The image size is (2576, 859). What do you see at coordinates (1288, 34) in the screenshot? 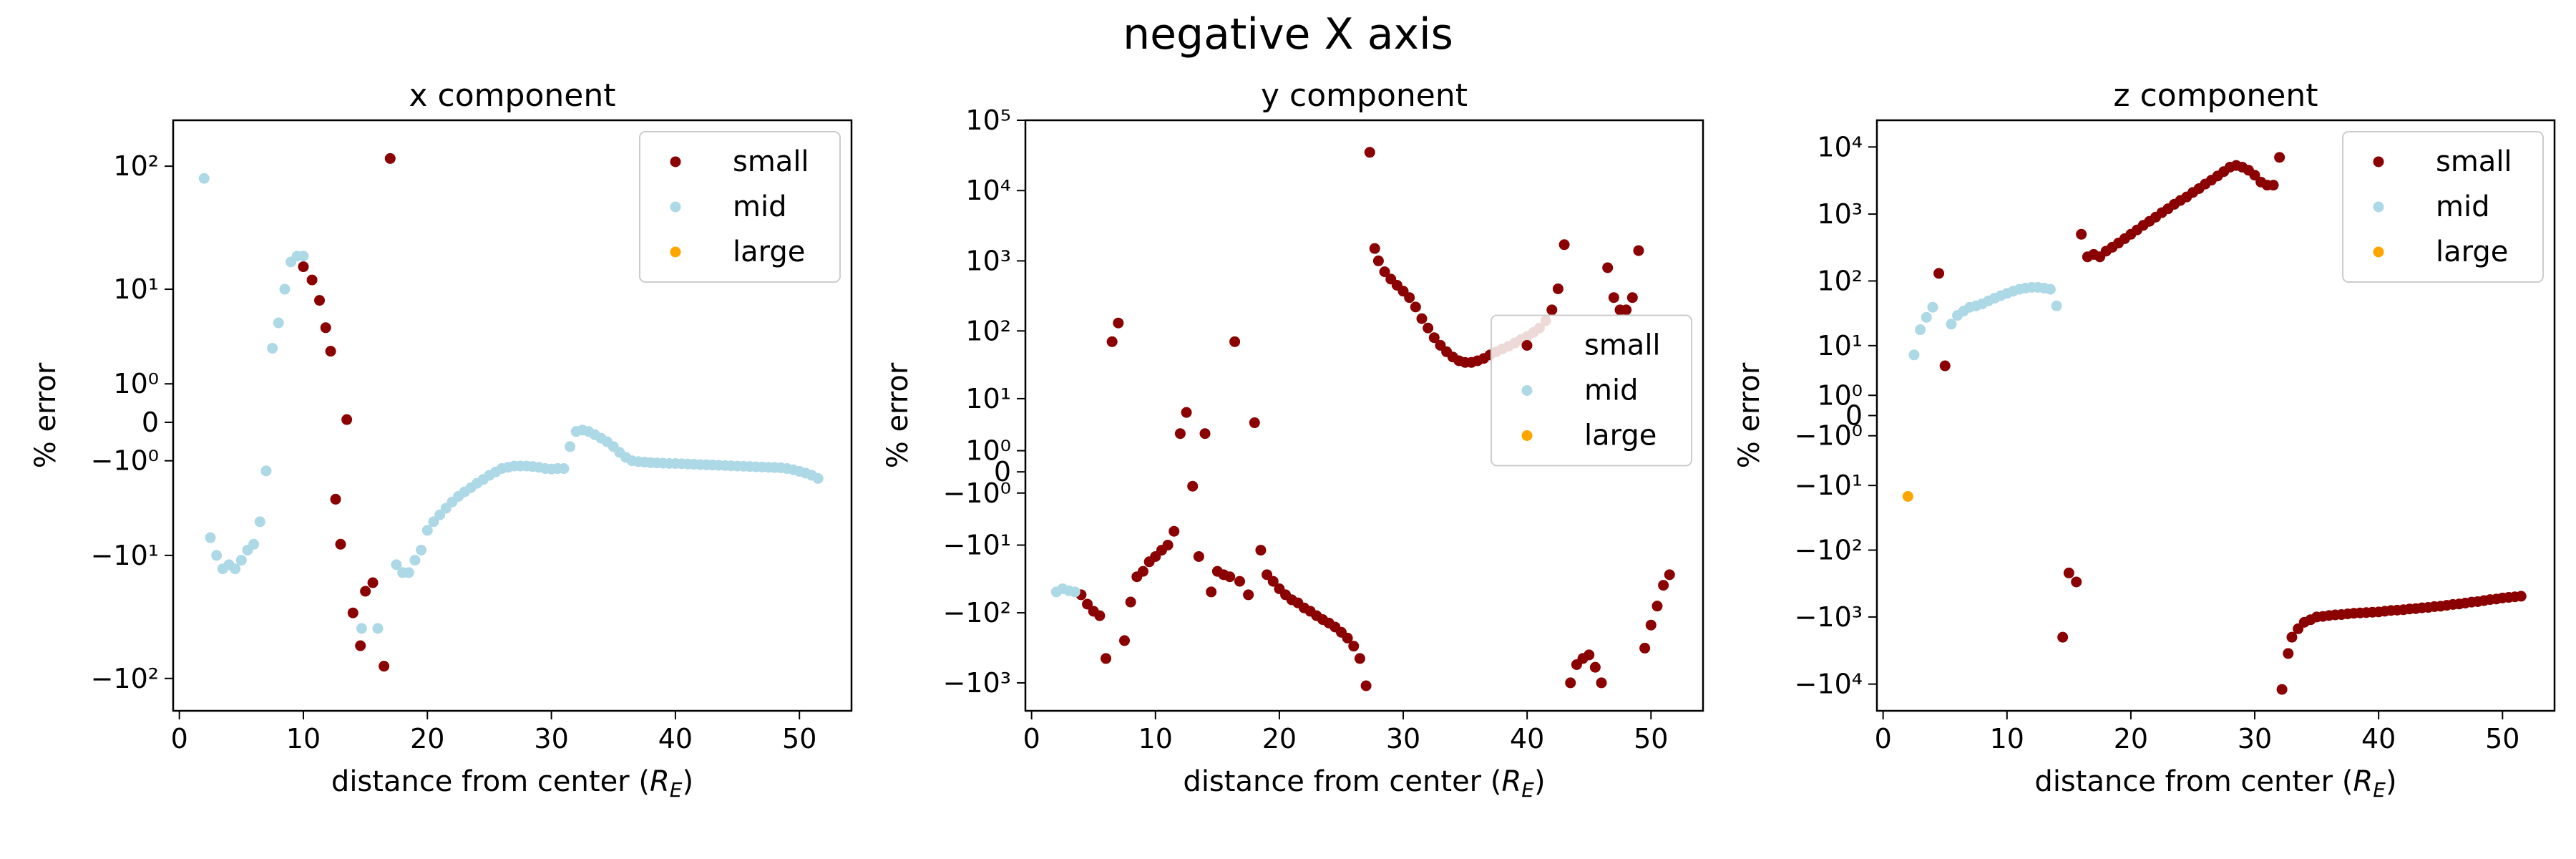
I see `figure-title: negative X axis` at bounding box center [1288, 34].